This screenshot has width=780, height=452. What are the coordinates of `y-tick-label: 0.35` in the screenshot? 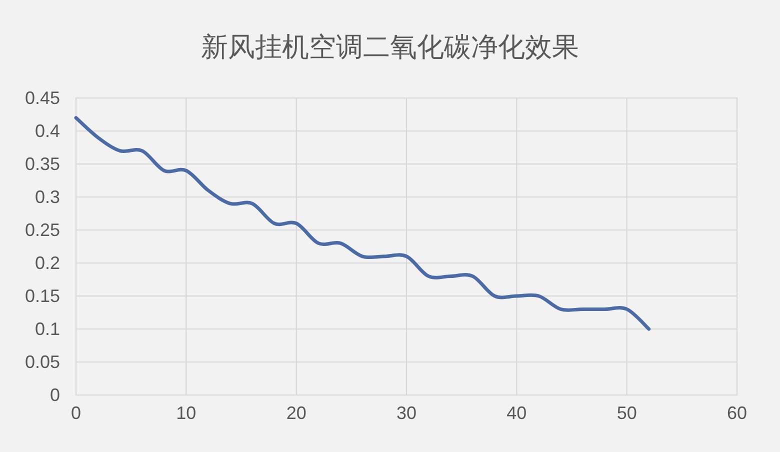 It's located at (42, 164).